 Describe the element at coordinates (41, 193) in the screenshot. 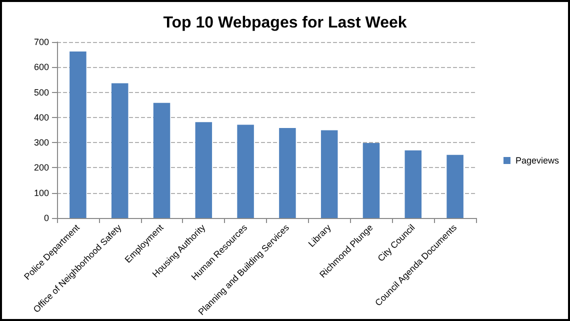

I see `y-tick-label: 100` at that location.